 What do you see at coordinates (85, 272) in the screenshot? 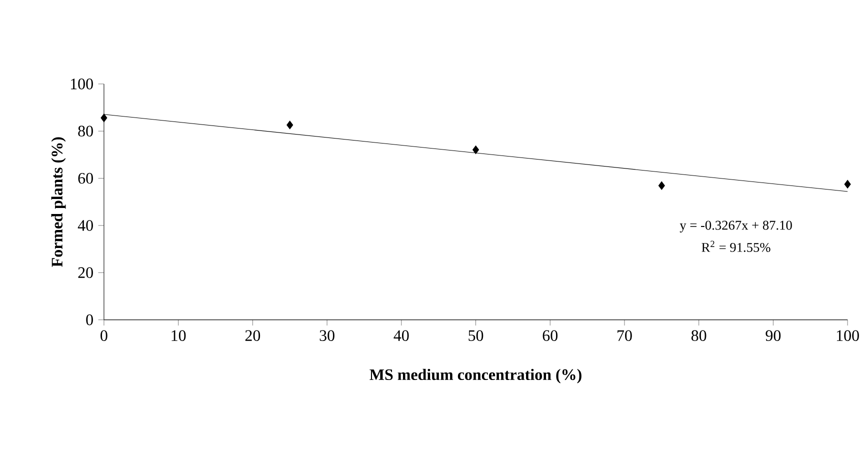
I see `y-tick-label: 20` at bounding box center [85, 272].